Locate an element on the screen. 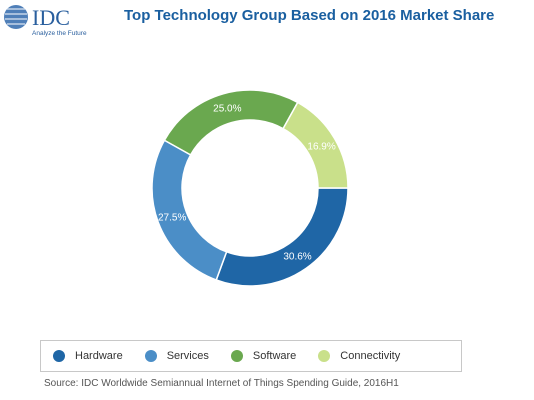 Image resolution: width=534 pixels, height=400 pixels. slice-software is located at coordinates (231, 122).